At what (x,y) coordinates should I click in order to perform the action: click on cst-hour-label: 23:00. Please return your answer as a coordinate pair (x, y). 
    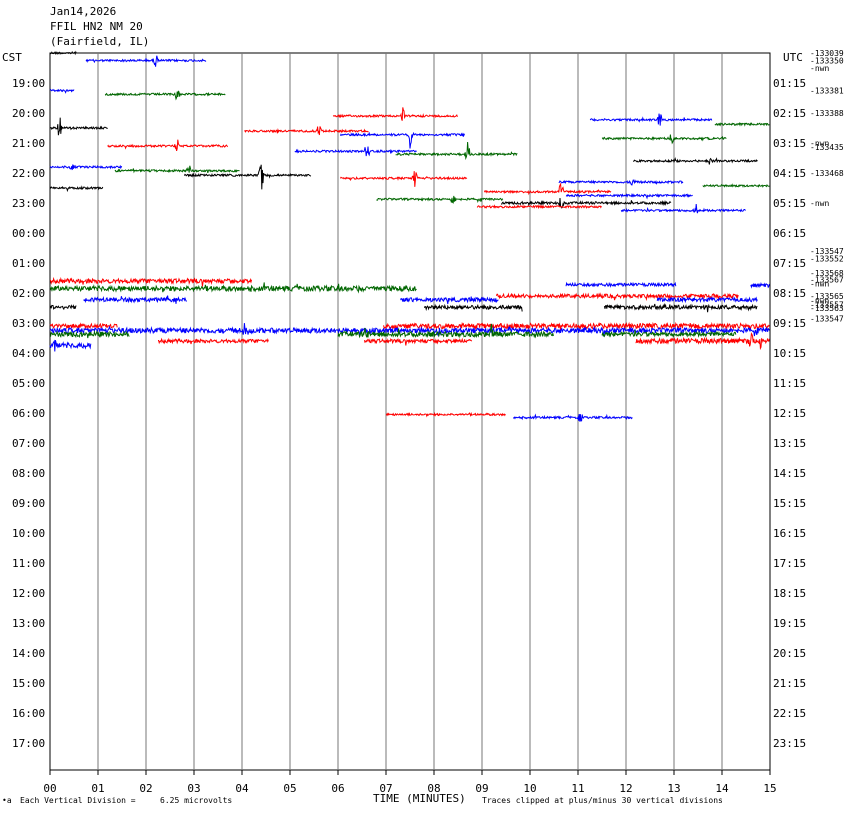
    Looking at the image, I should click on (28, 203).